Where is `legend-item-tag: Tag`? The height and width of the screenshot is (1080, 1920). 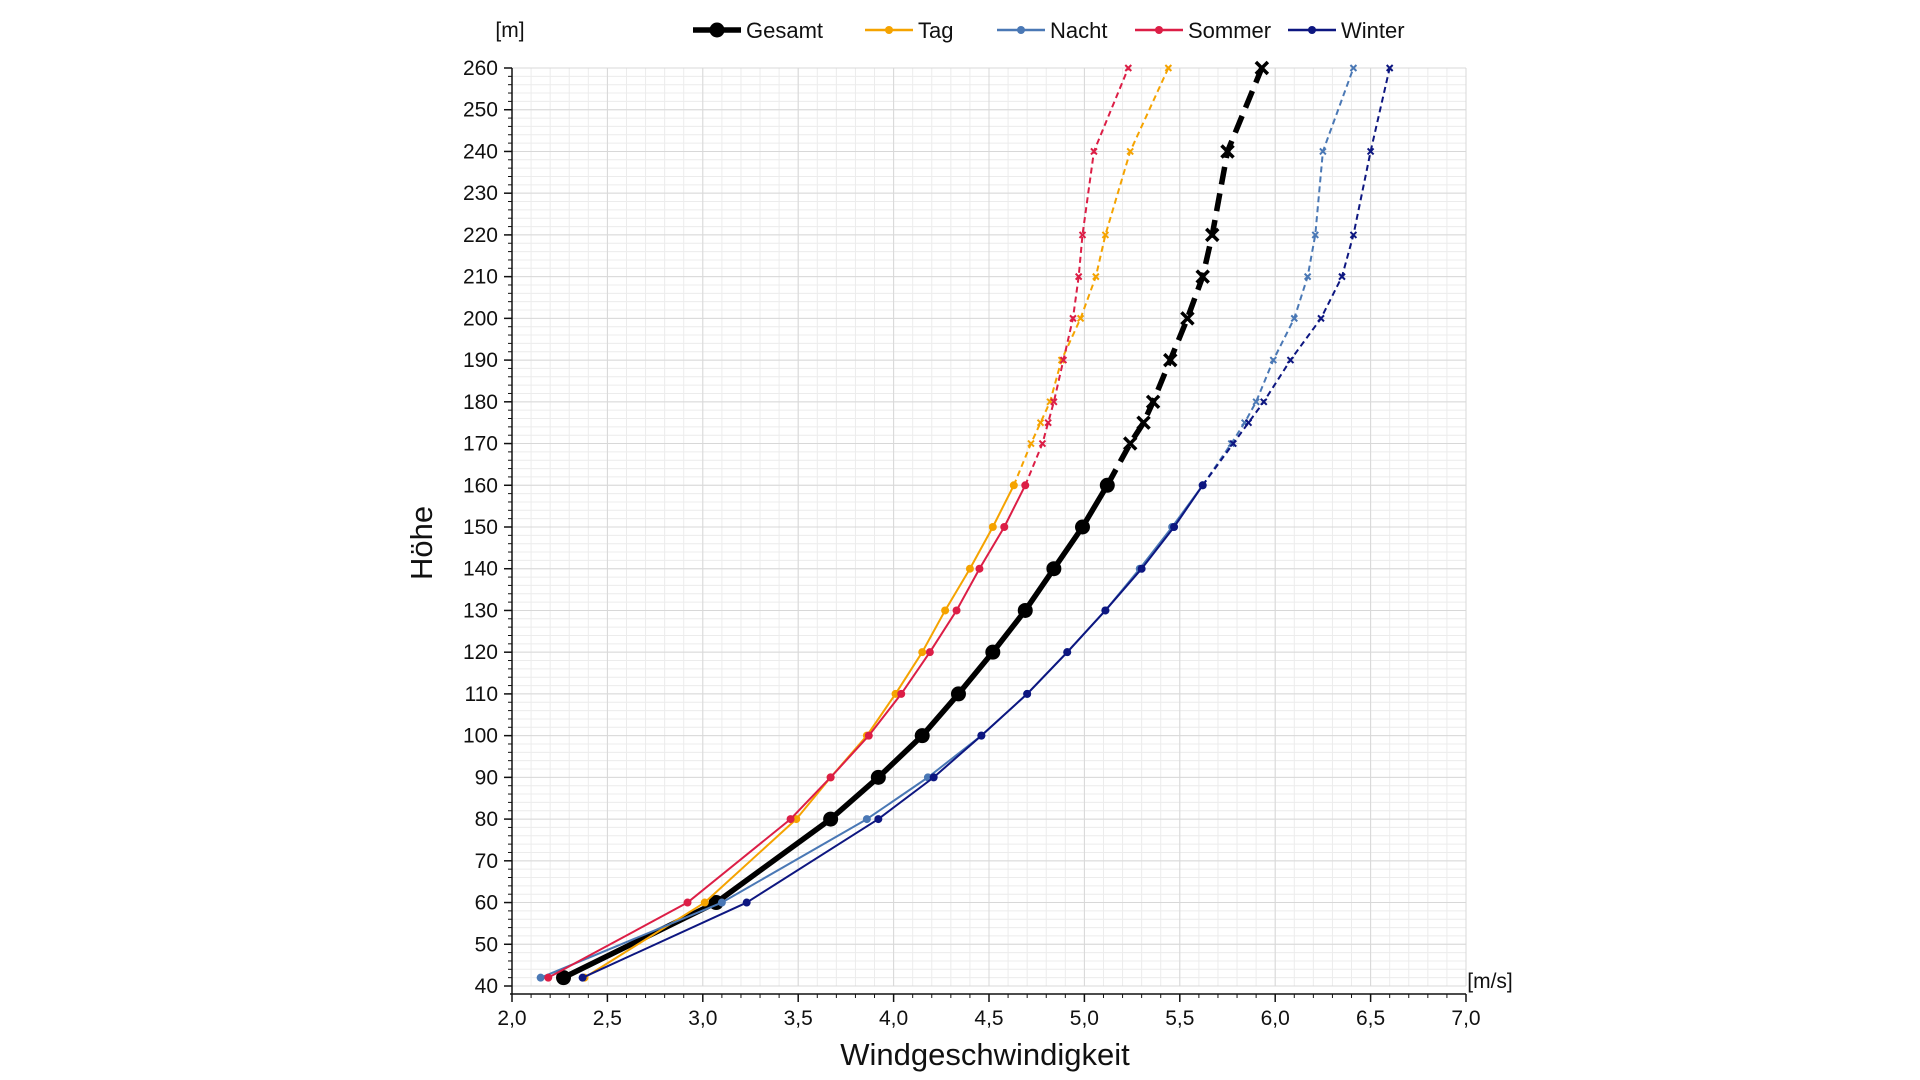 legend-item-tag: Tag is located at coordinates (909, 30).